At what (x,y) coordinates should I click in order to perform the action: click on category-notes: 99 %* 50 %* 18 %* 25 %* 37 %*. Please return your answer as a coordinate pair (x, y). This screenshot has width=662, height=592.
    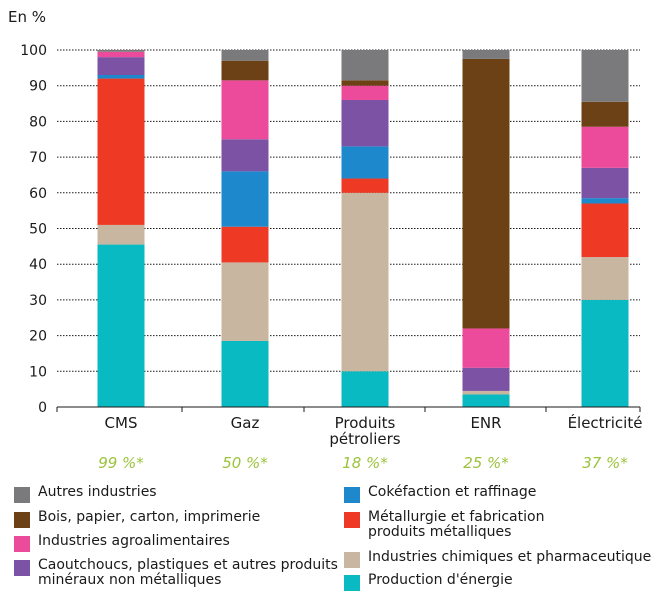
    Looking at the image, I should click on (363, 463).